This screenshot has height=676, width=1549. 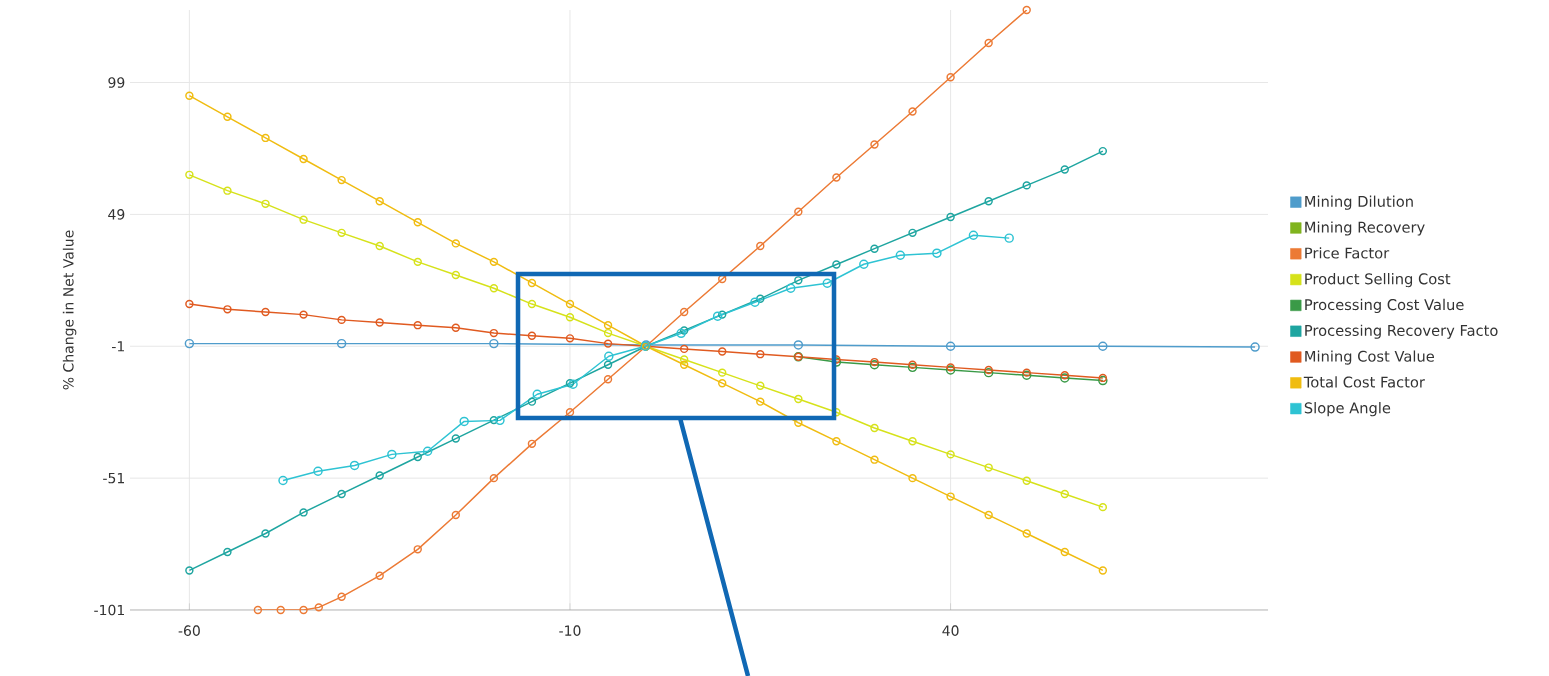 What do you see at coordinates (1359, 202) in the screenshot?
I see `legend-label: Mining Dilution` at bounding box center [1359, 202].